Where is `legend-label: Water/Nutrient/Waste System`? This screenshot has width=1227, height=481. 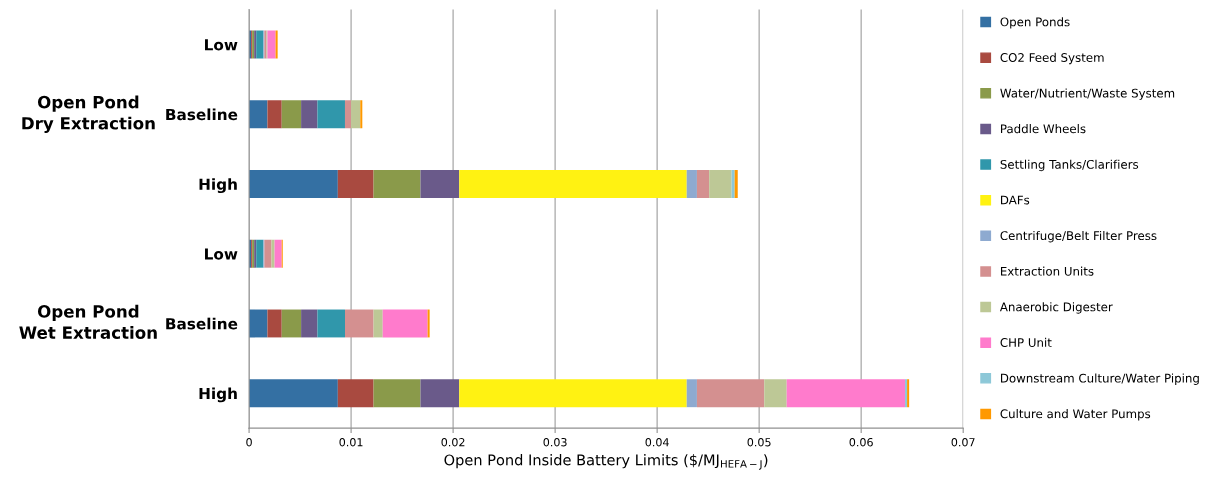
legend-label: Water/Nutrient/Waste System is located at coordinates (1087, 94).